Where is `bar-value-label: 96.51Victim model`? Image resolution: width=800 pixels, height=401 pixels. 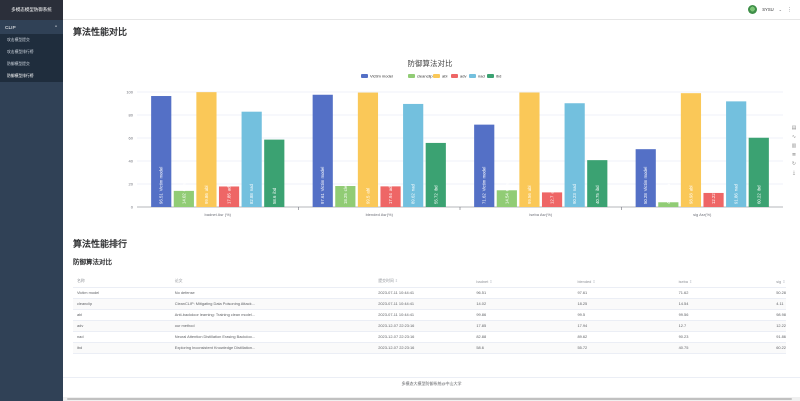 bar-value-label: 96.51Victim model is located at coordinates (161, 185).